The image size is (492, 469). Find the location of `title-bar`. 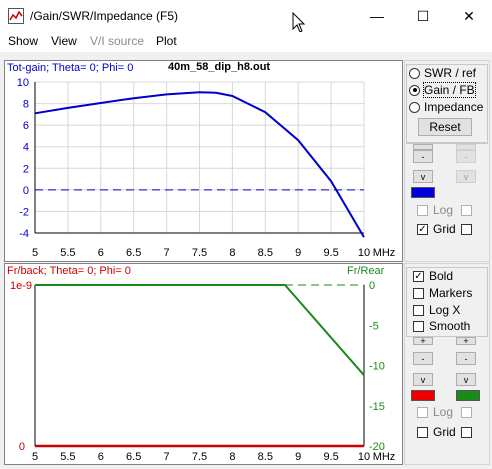

title-bar is located at coordinates (246, 16).